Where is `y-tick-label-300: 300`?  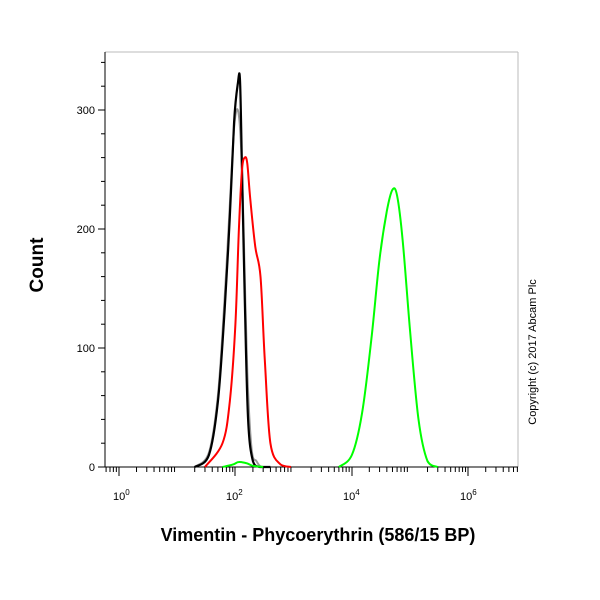
y-tick-label-300: 300 is located at coordinates (86, 111).